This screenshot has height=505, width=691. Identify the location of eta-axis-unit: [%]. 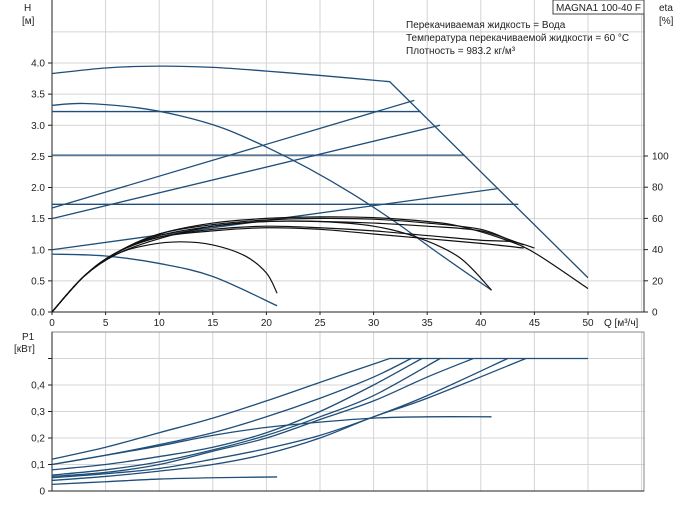
(666, 21).